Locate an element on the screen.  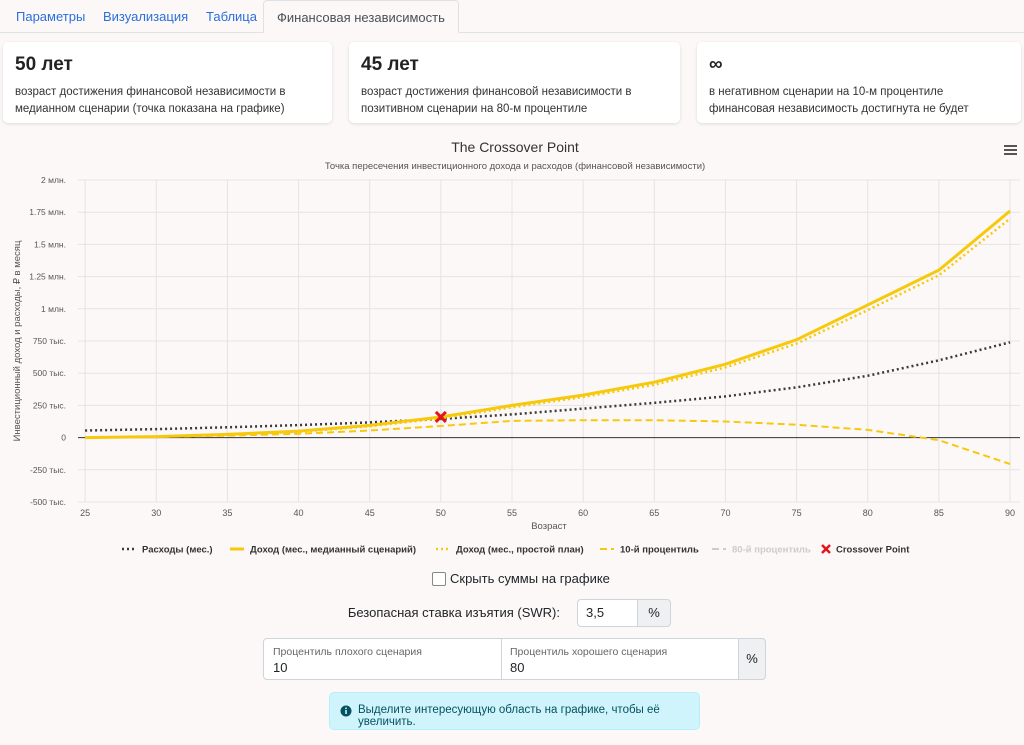
y-tick-label: -250 тыс. is located at coordinates (48, 470).